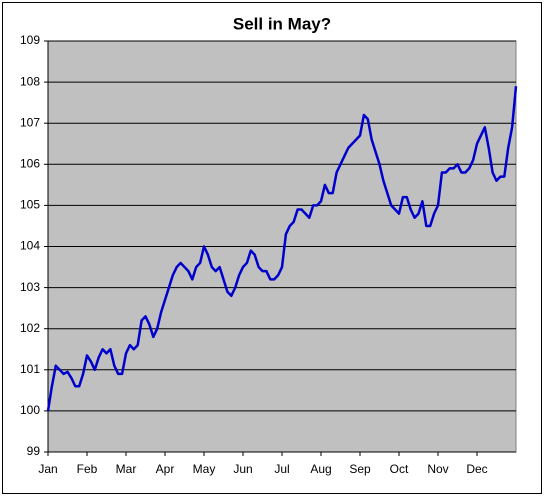 The image size is (546, 499). I want to click on chart-title: Sell in May?, so click(282, 23).